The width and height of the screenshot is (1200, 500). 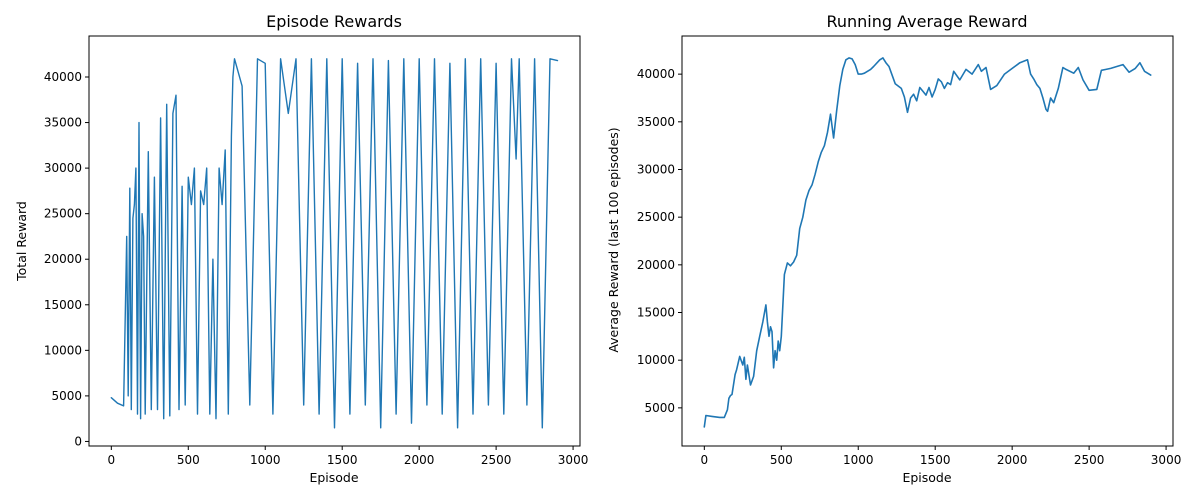 What do you see at coordinates (21, 241) in the screenshot?
I see `y-axis-label: Total Reward` at bounding box center [21, 241].